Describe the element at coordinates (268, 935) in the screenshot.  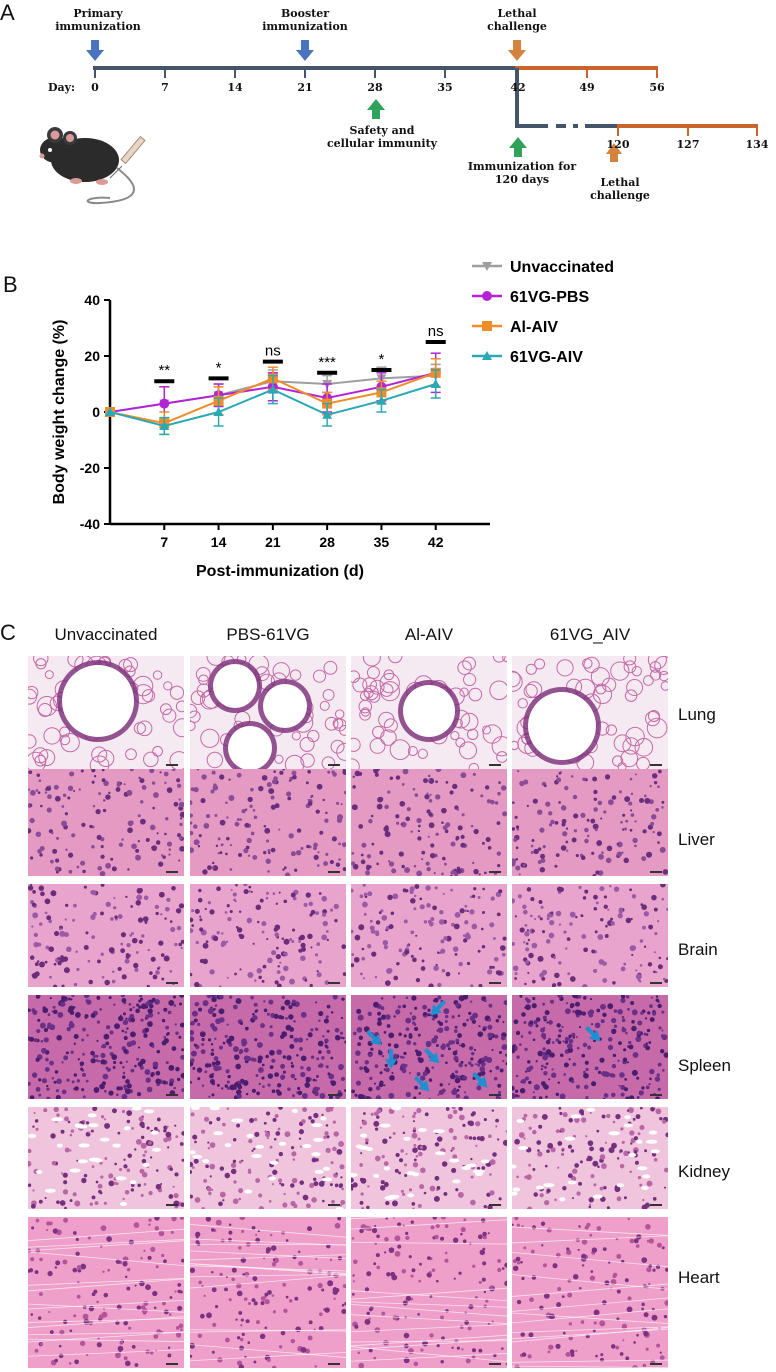
I see `histology-brain-pbs-61vg` at that location.